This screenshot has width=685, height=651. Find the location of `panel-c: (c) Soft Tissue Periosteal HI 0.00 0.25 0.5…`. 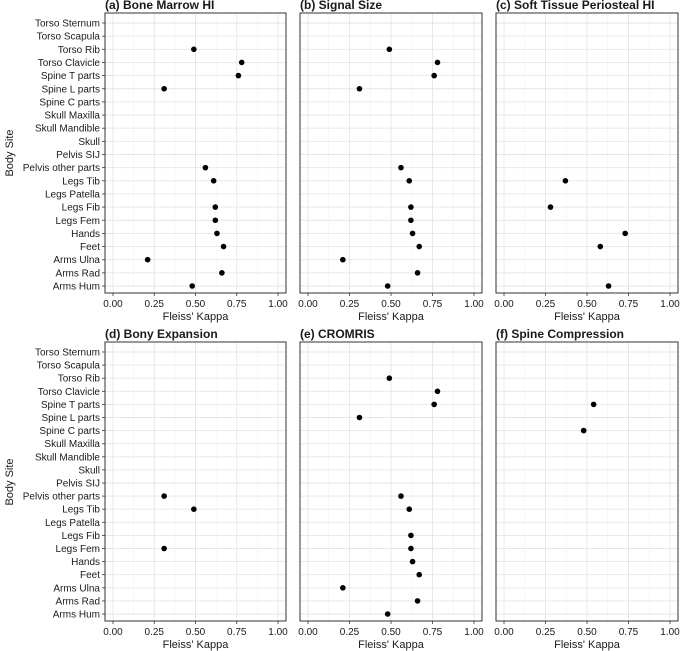

panel-c: (c) Soft Tissue Periosteal HI 0.00 0.25 0.5… is located at coordinates (587, 161).